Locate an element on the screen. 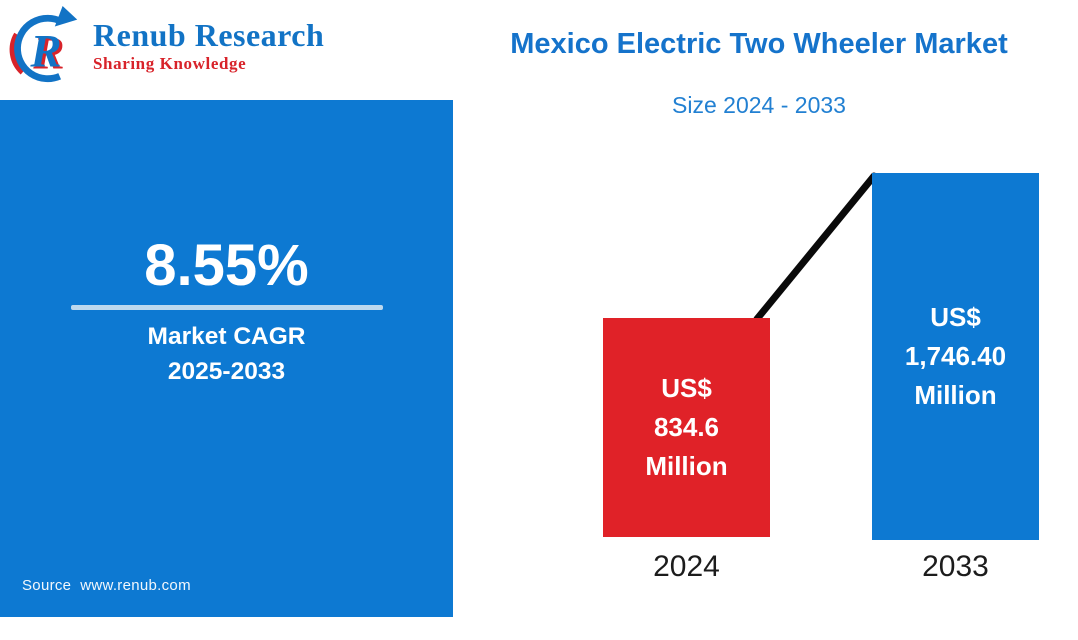  logo: R R Renub Research Sharing Knowledge is located at coordinates (166, 46).